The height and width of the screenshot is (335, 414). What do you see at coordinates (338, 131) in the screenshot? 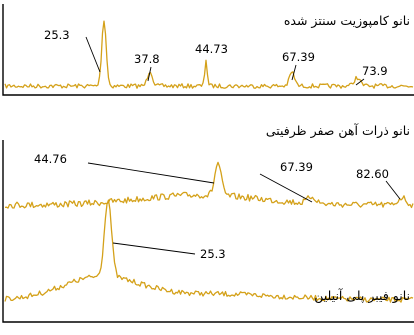
I see `panel-2-title: نانو ذرات آهن صفر ظرفیتی` at bounding box center [338, 131].